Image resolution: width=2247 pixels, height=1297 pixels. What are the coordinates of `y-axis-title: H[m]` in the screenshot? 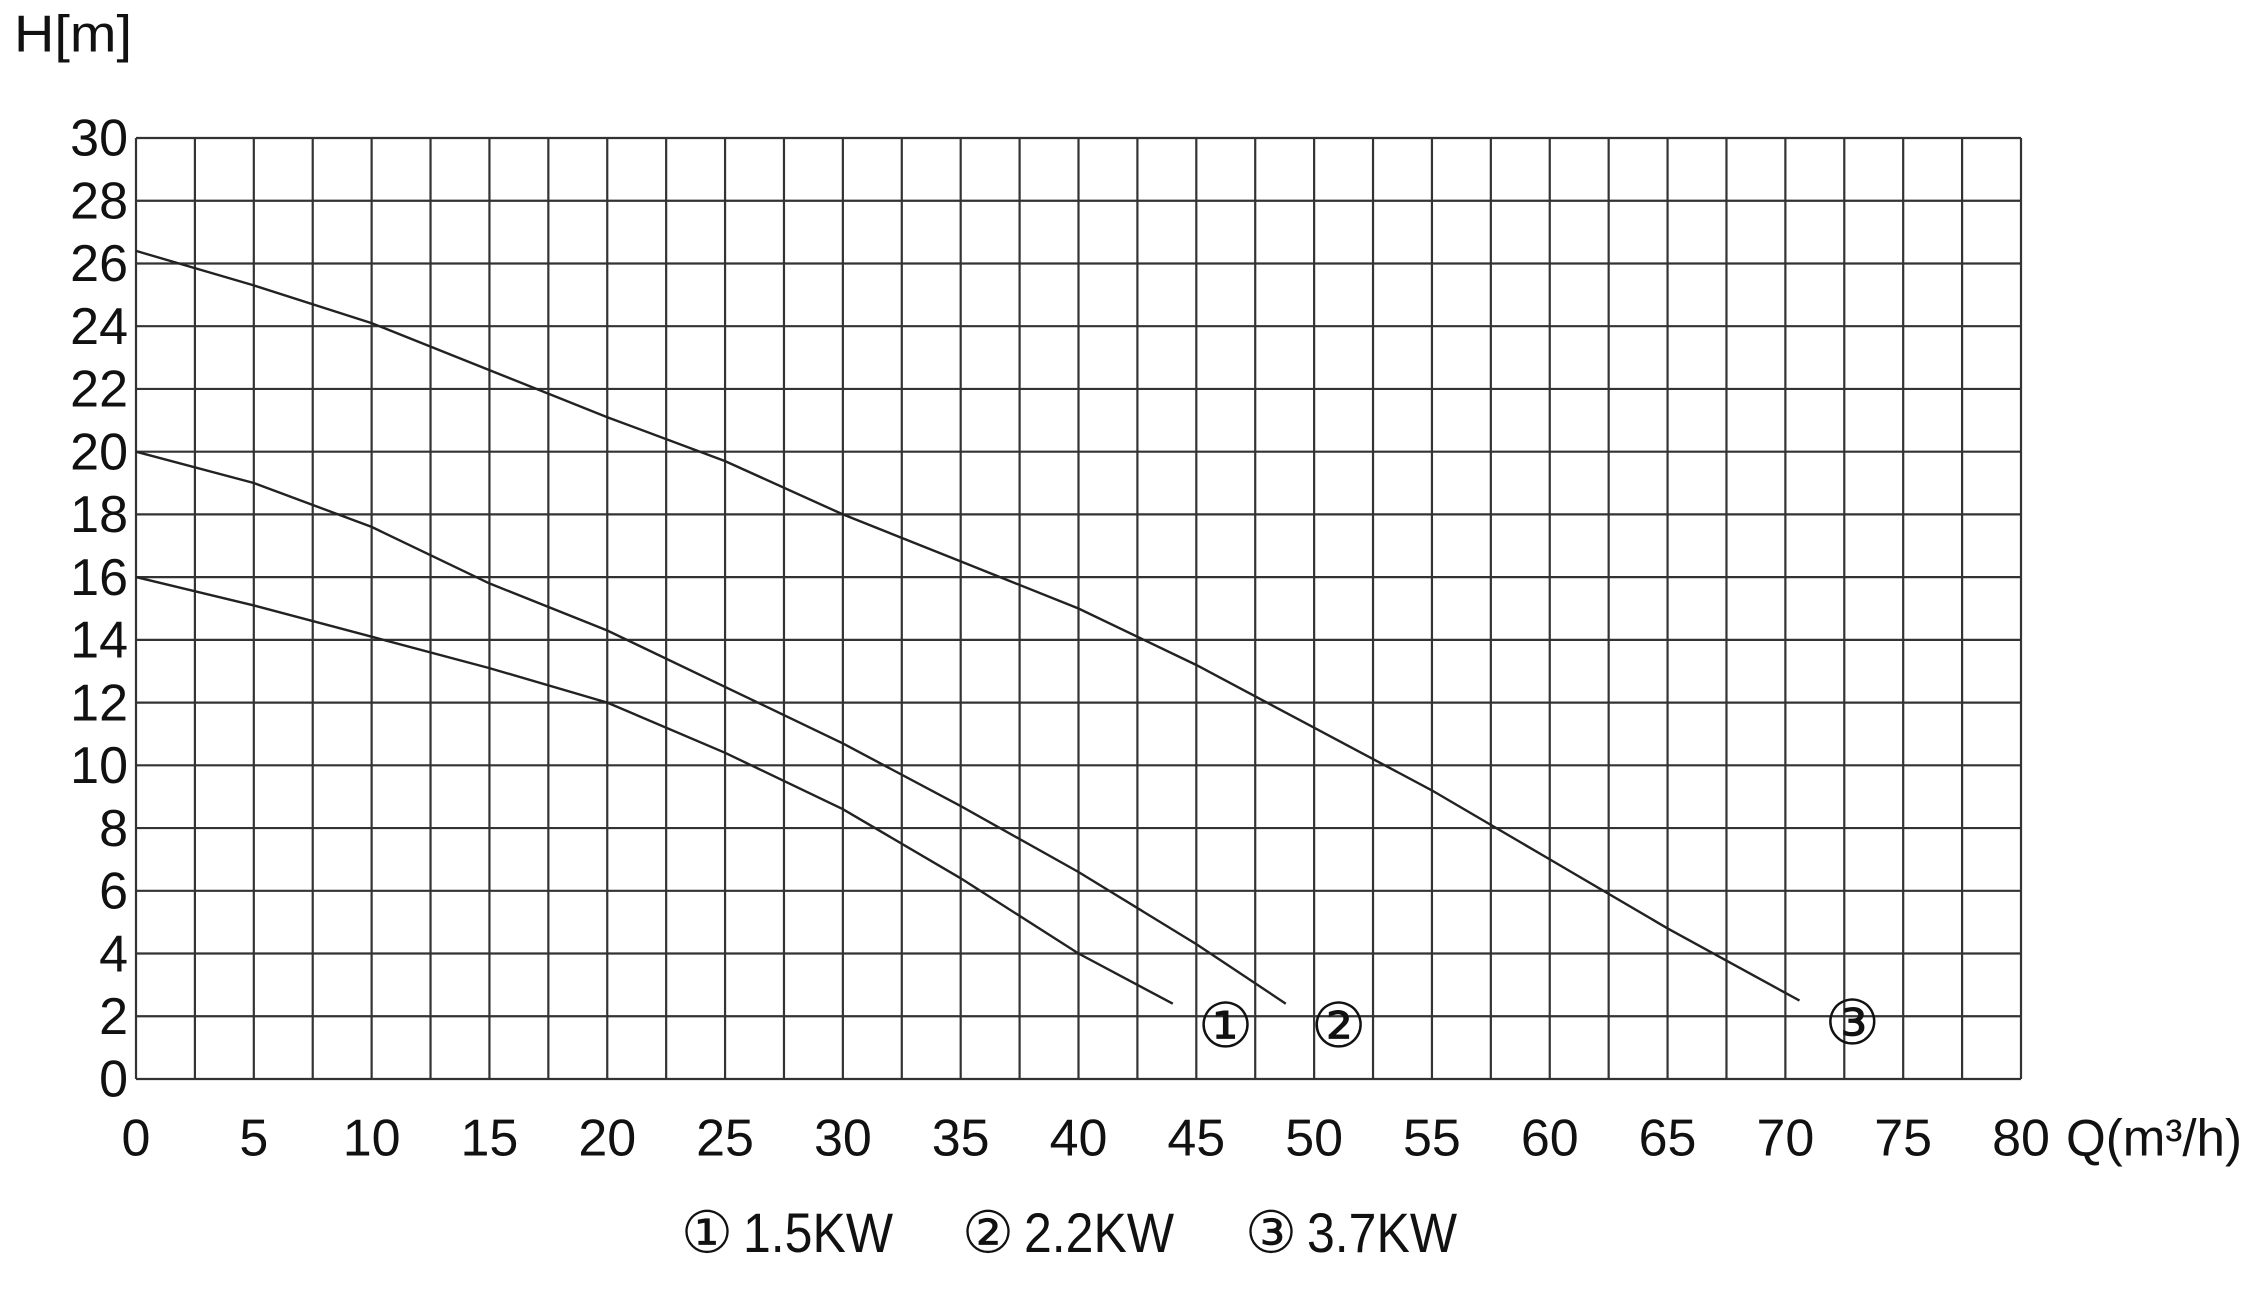 It's located at (73, 35).